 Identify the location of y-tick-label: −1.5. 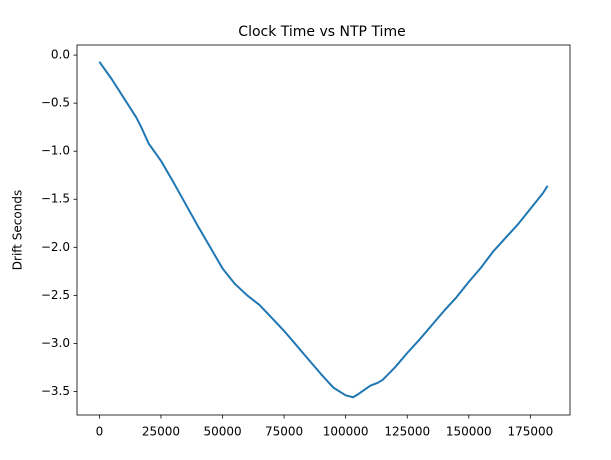
(55, 199).